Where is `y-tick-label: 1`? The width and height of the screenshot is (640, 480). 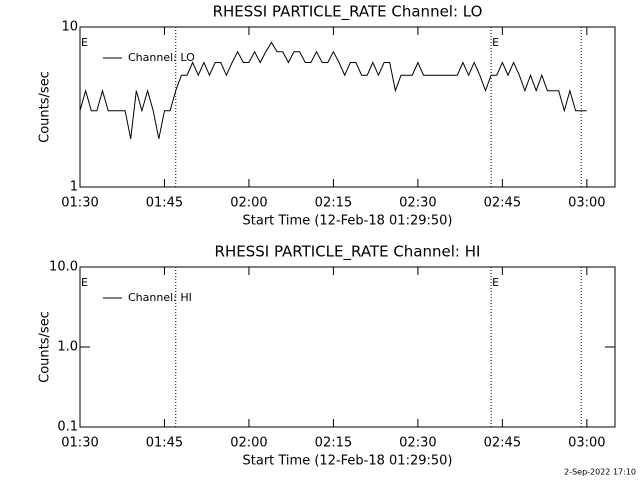 y-tick-label: 1 is located at coordinates (74, 187).